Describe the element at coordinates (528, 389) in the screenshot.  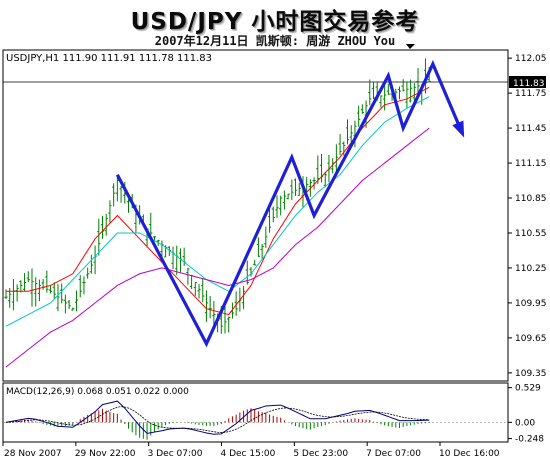
I see `macd-tick-label: 0.529` at that location.